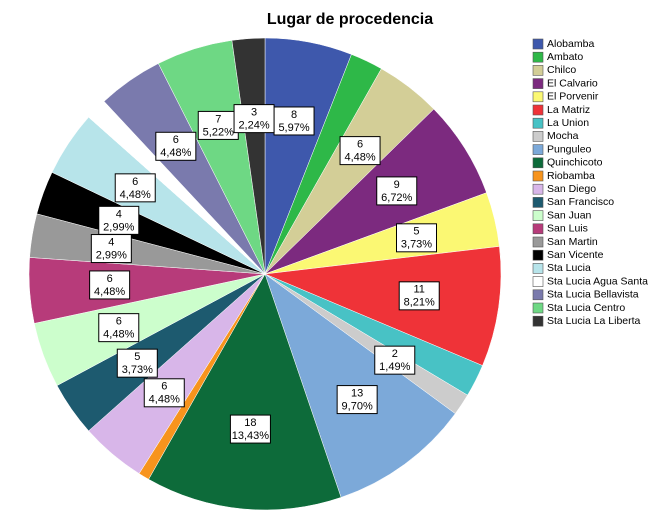  I want to click on legend-label: Sta Lucia La Liberta, so click(594, 321).